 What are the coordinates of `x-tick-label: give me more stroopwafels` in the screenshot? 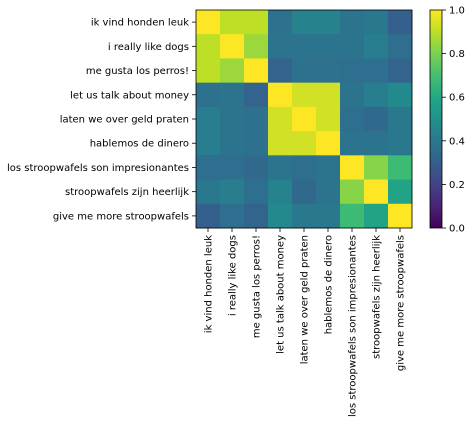 It's located at (401, 303).